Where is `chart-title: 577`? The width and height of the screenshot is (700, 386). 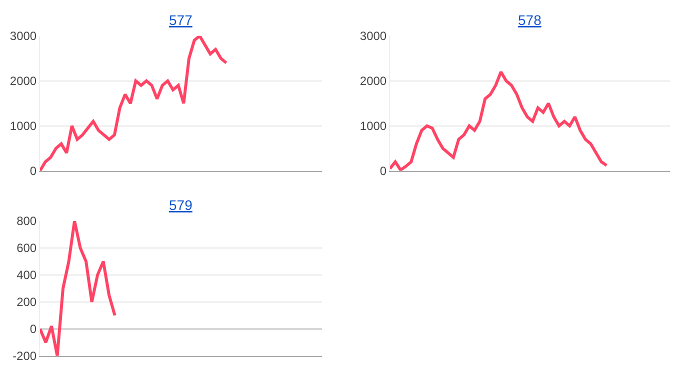
chart-title: 577 is located at coordinates (181, 20).